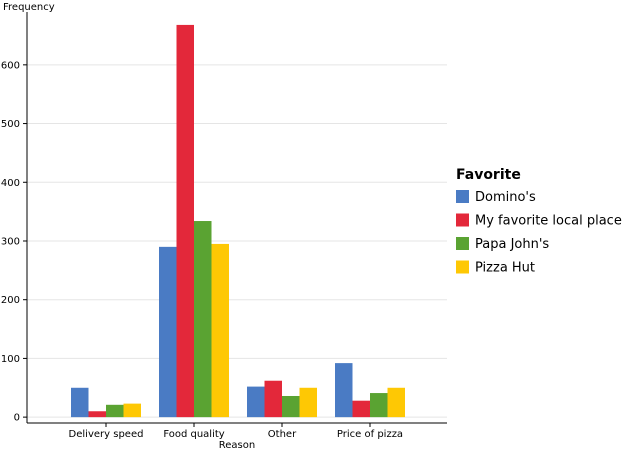 The width and height of the screenshot is (632, 454). I want to click on y-tick-label: 500, so click(10, 124).